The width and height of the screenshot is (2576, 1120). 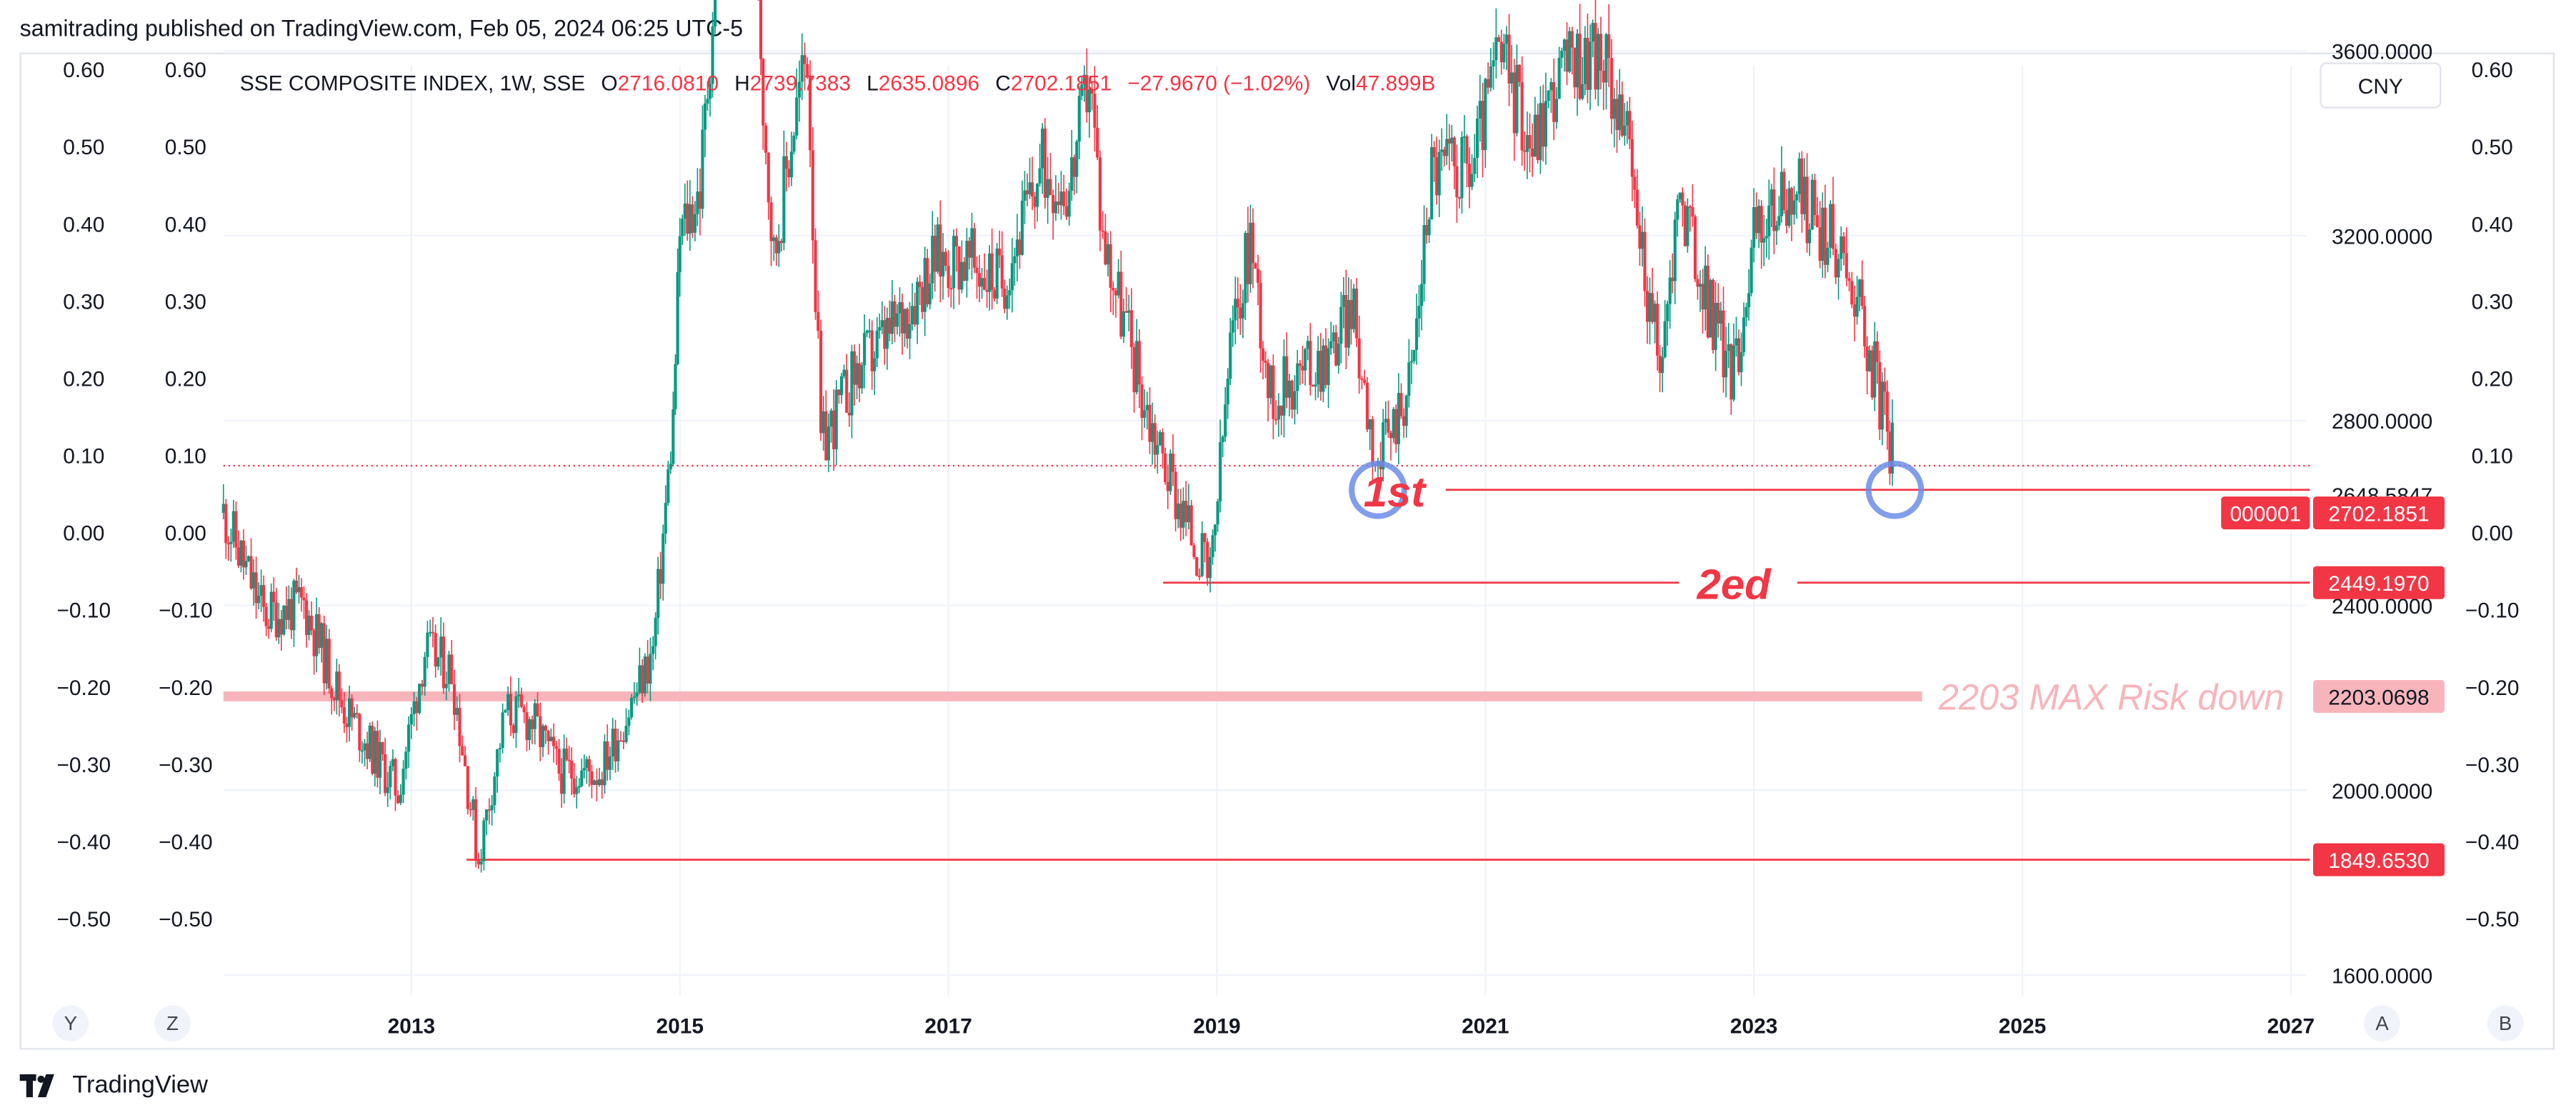 What do you see at coordinates (2381, 85) in the screenshot?
I see `currency-button: CNY` at bounding box center [2381, 85].